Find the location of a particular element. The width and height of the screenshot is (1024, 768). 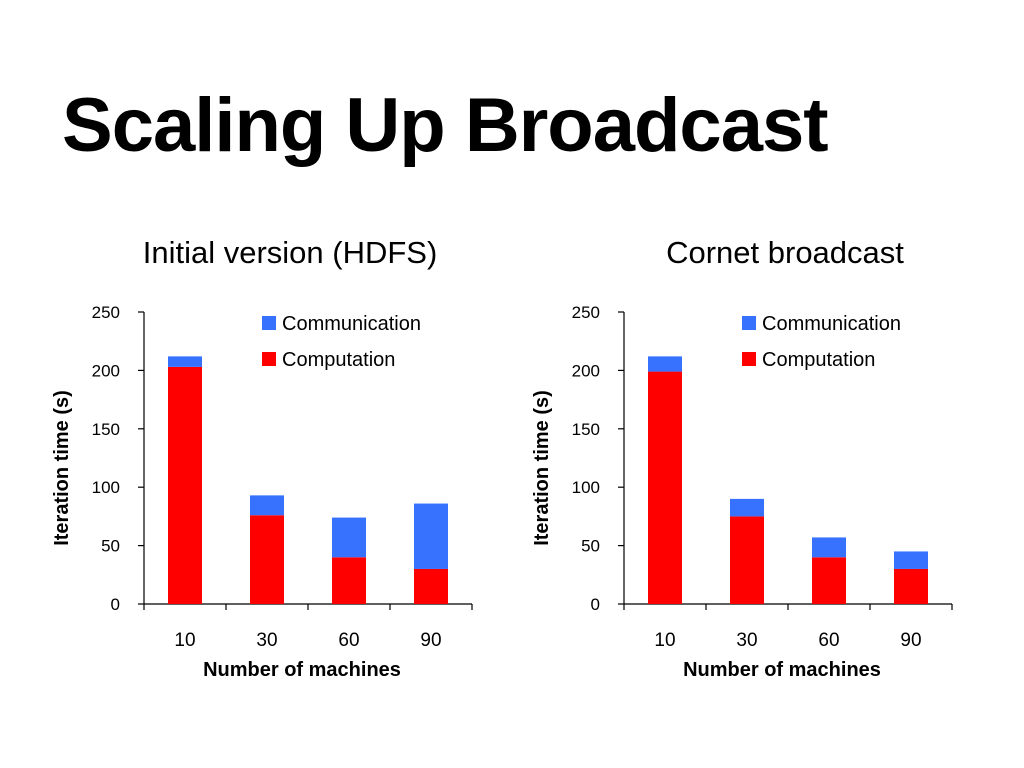

chart-1-legend-label-communication: Communication is located at coordinates (351, 324).